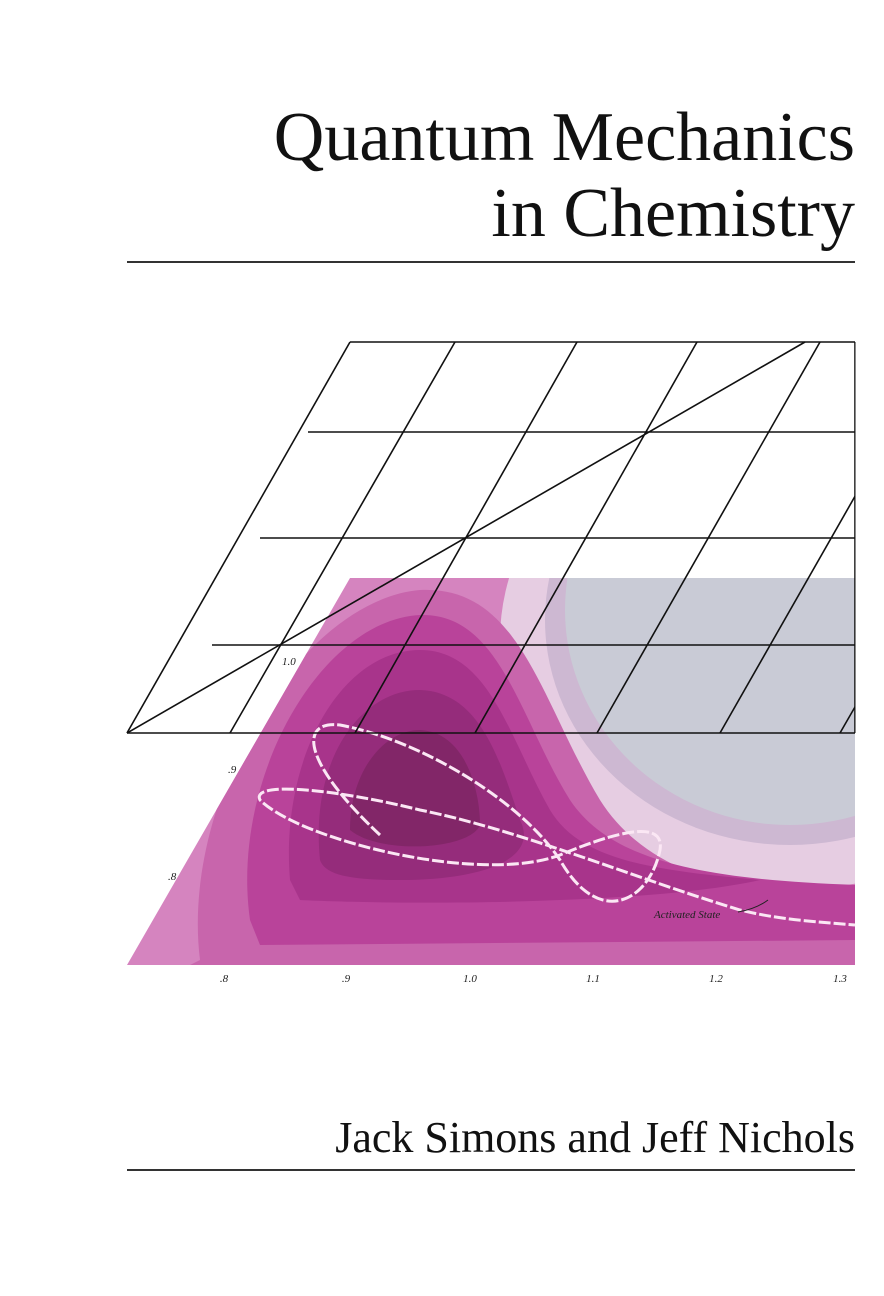 This screenshot has width=884, height=1296. Describe the element at coordinates (593, 979) in the screenshot. I see `axis-label: 1.1` at that location.